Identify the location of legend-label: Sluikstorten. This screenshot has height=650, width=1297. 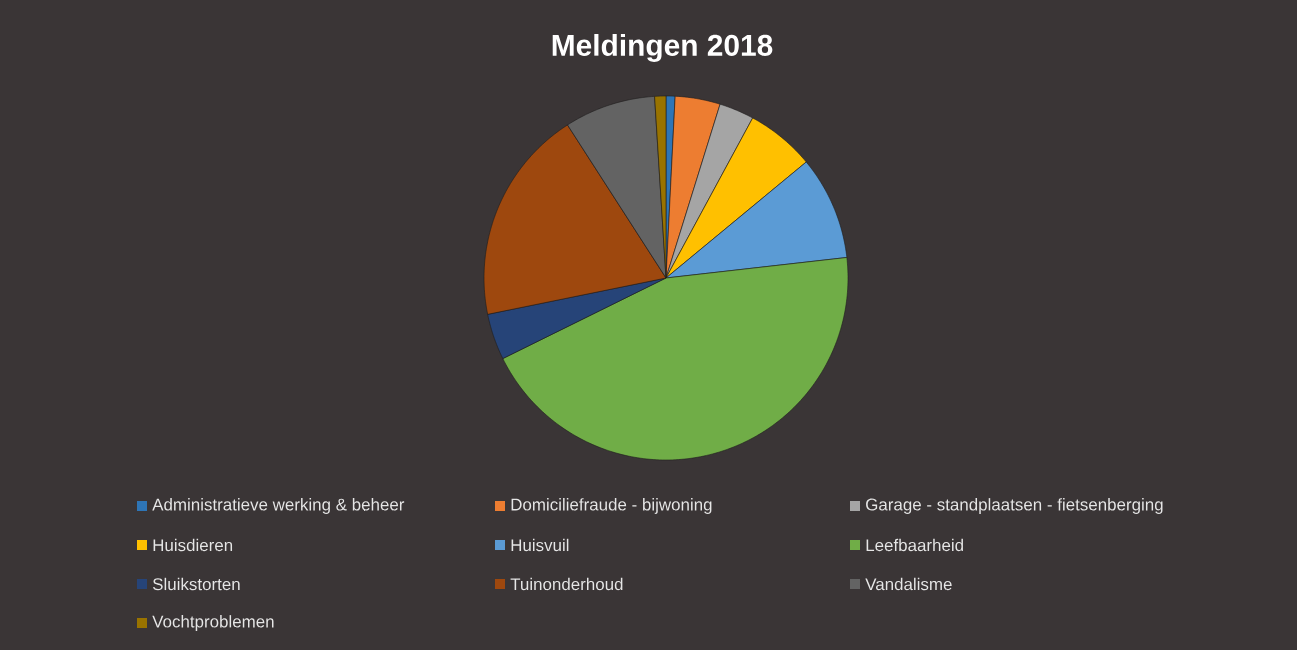
(196, 584).